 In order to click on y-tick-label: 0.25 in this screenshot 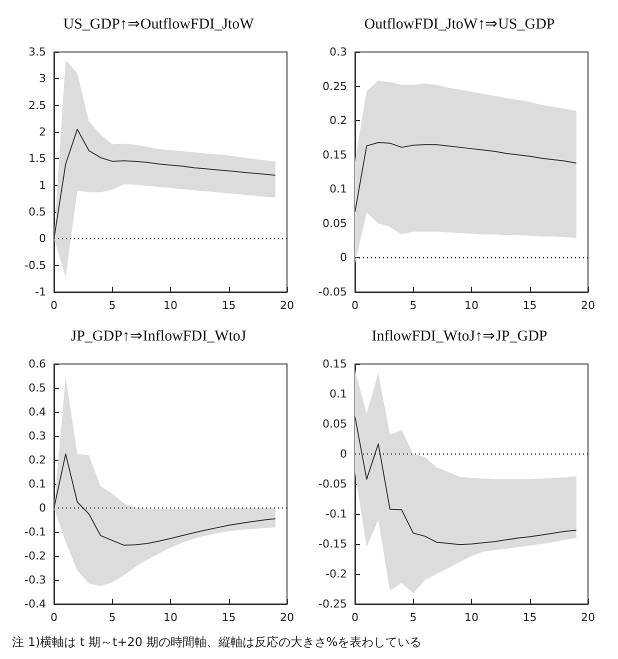, I will do `click(334, 86)`.